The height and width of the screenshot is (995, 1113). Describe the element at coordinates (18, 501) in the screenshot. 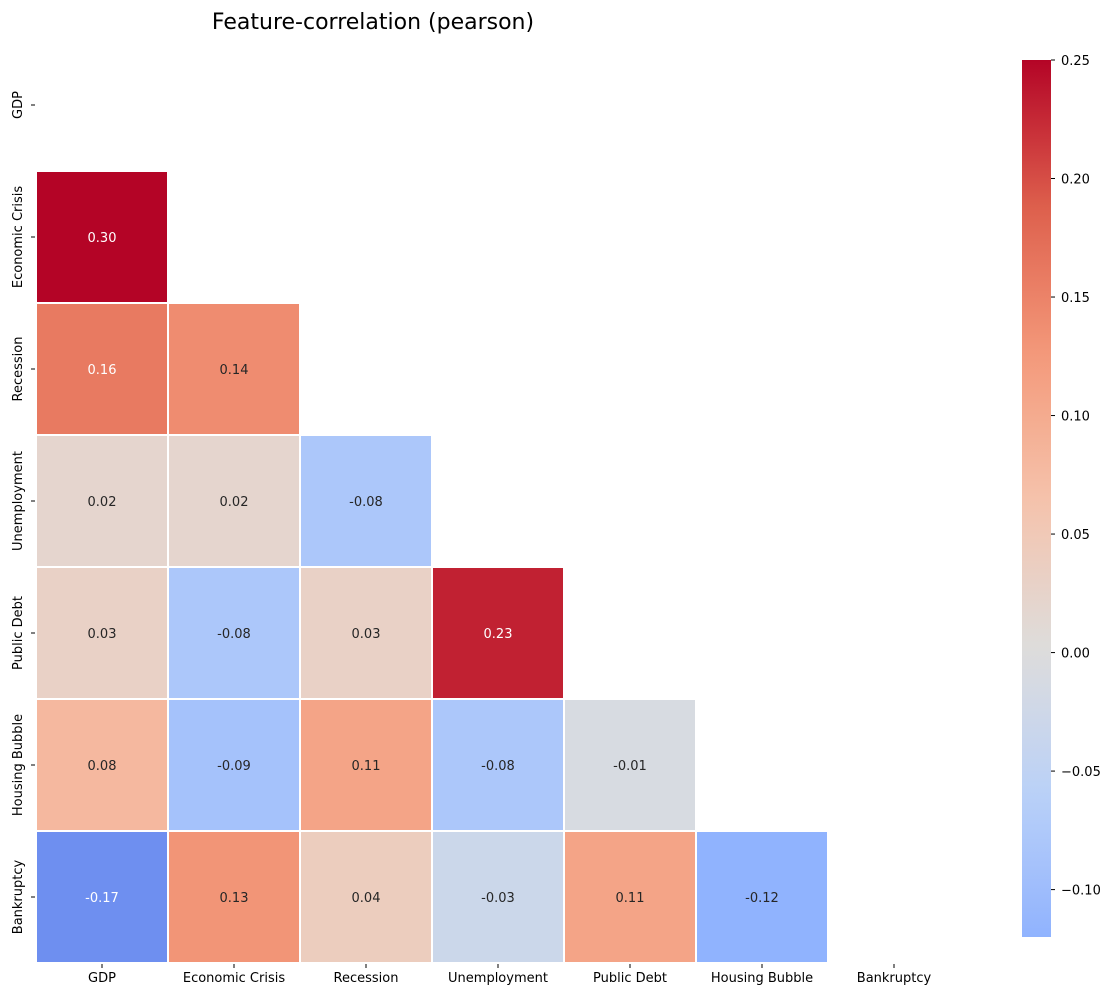

I see `y-tick-label: Unemployment` at that location.